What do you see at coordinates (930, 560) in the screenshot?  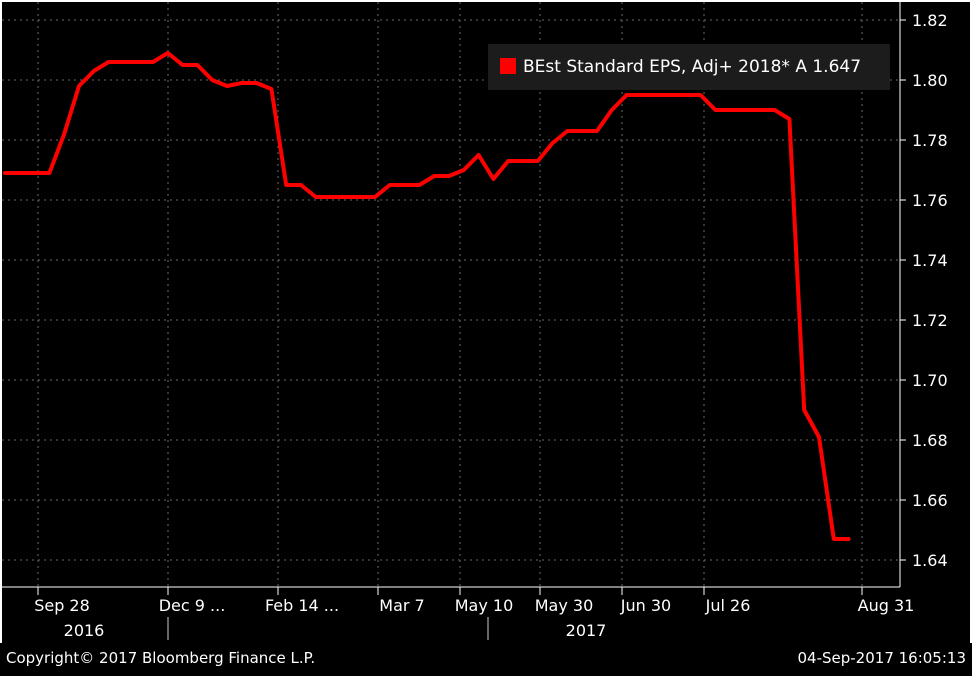 I see `y-tick-label: 1.64` at bounding box center [930, 560].